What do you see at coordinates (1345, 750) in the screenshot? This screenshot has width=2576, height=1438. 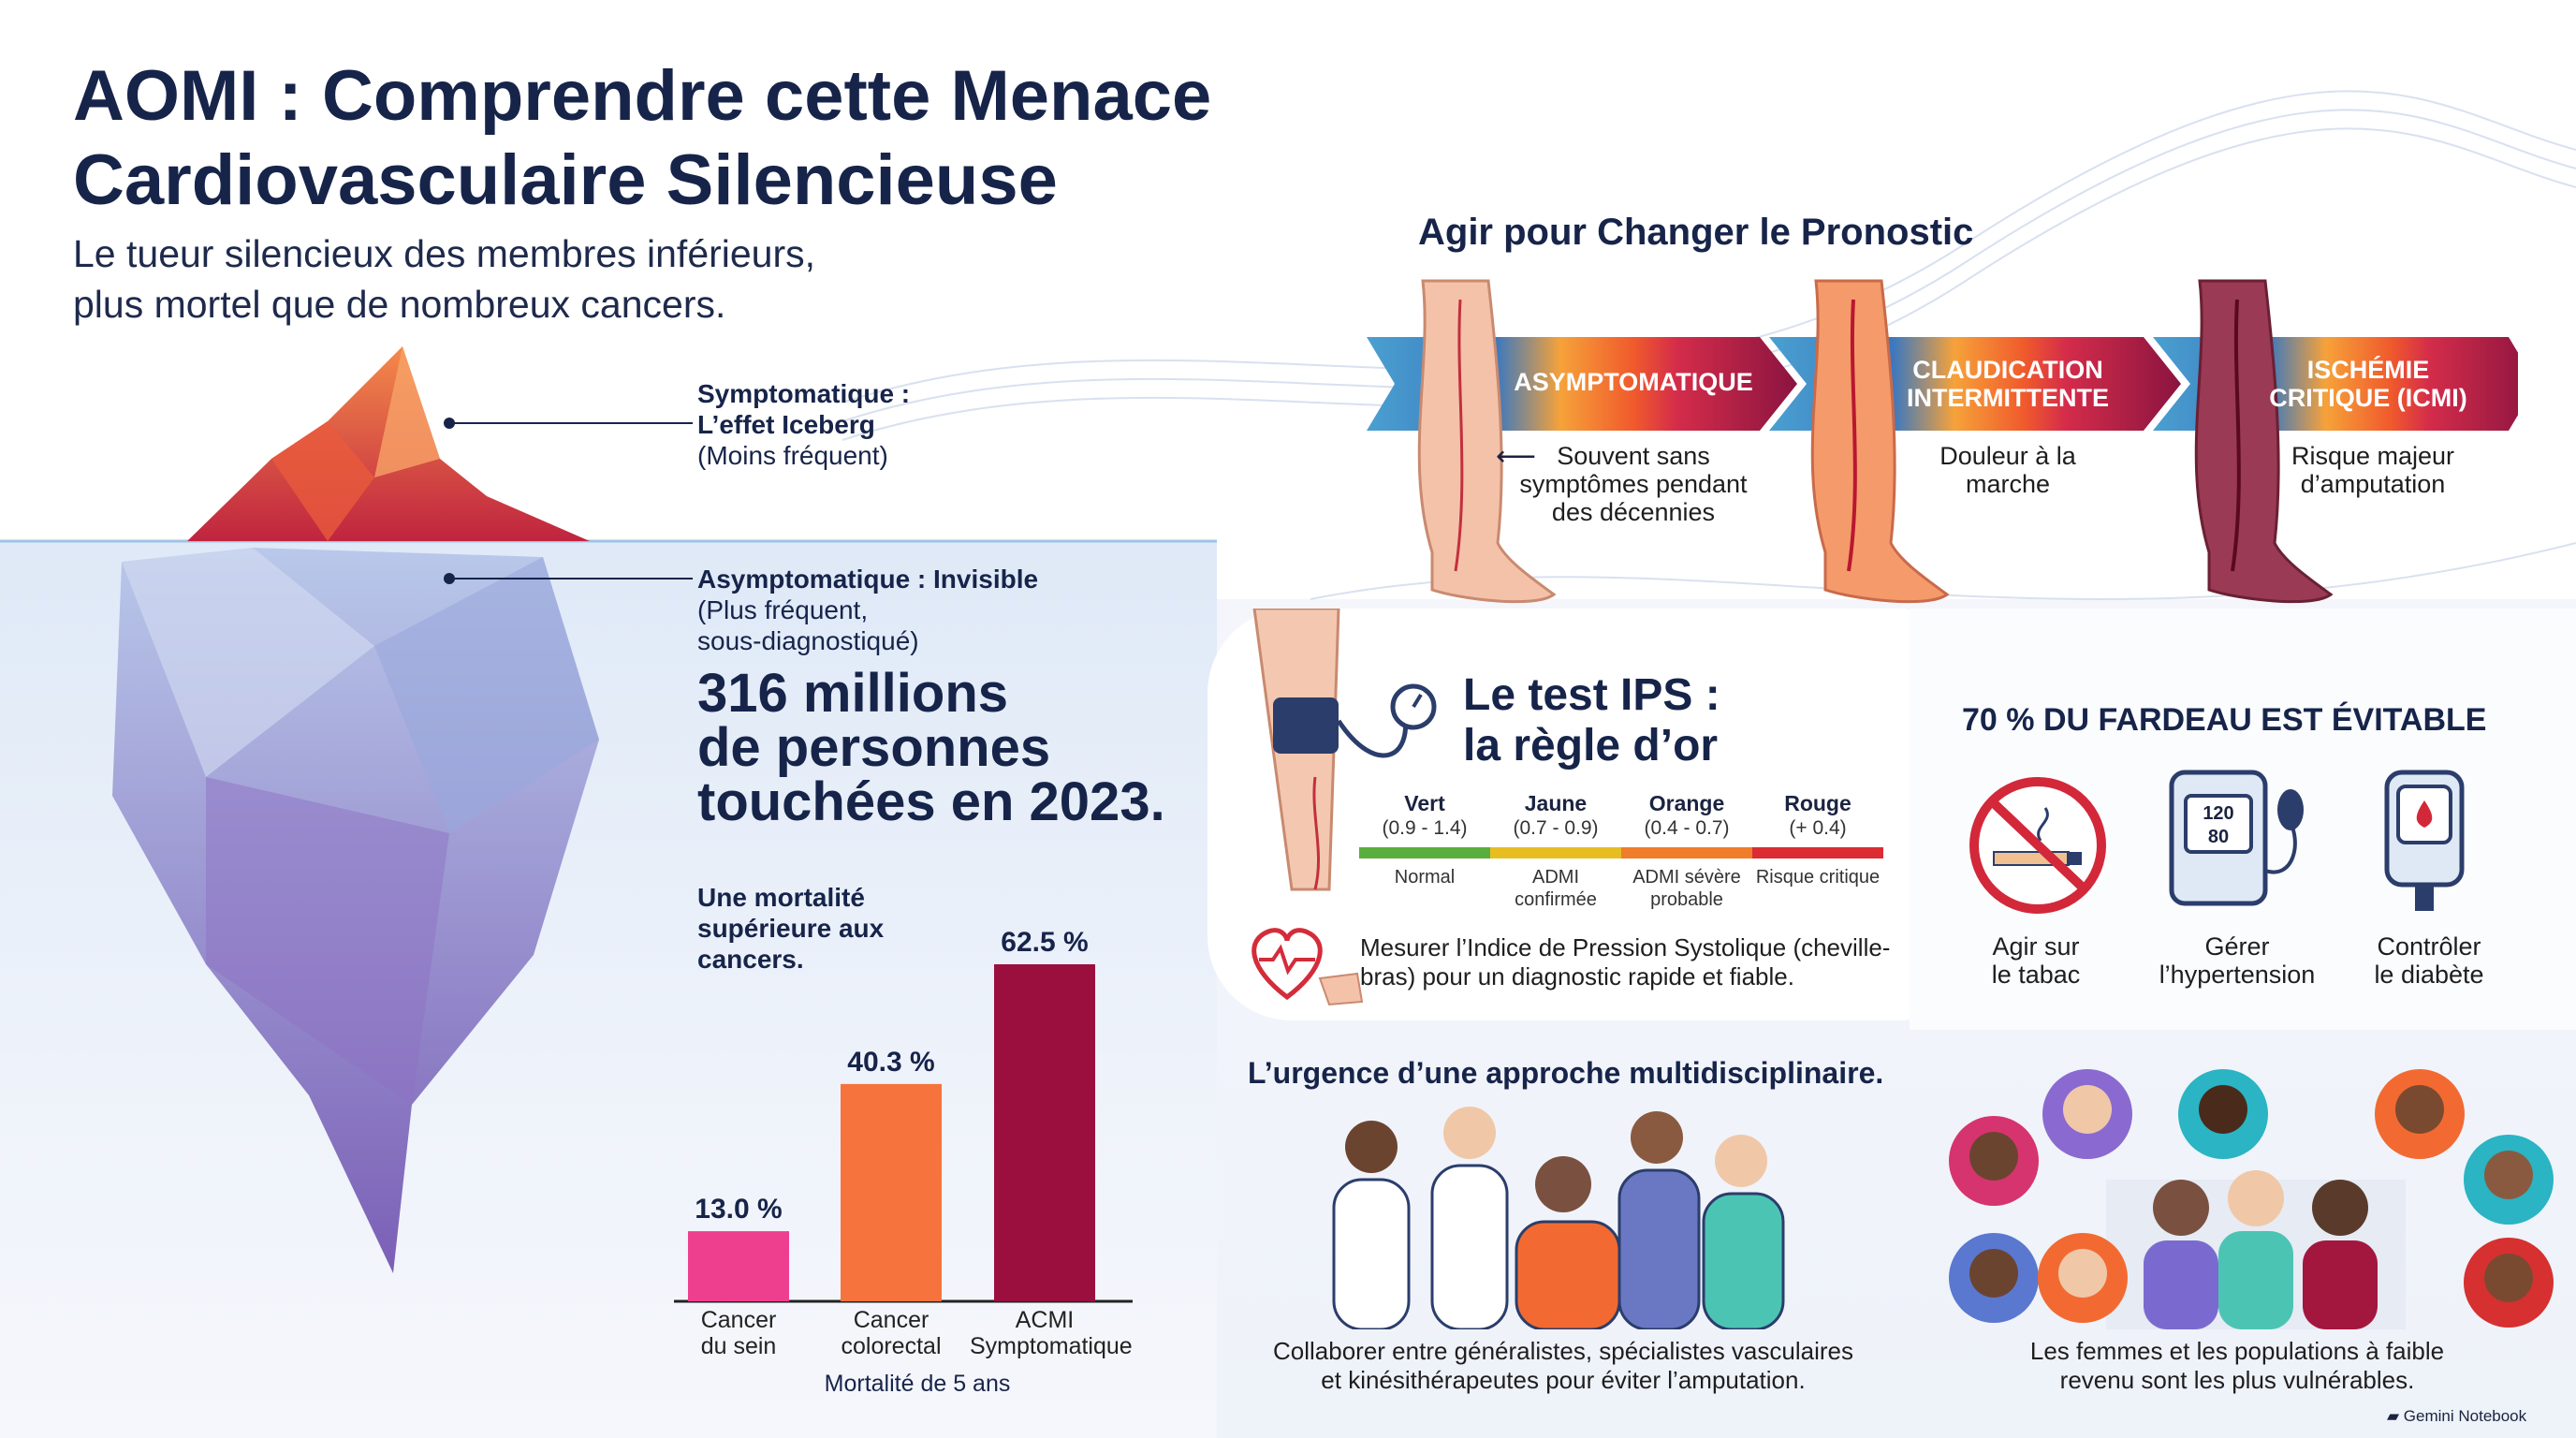 I see `ankle-cuff-leg-icon` at bounding box center [1345, 750].